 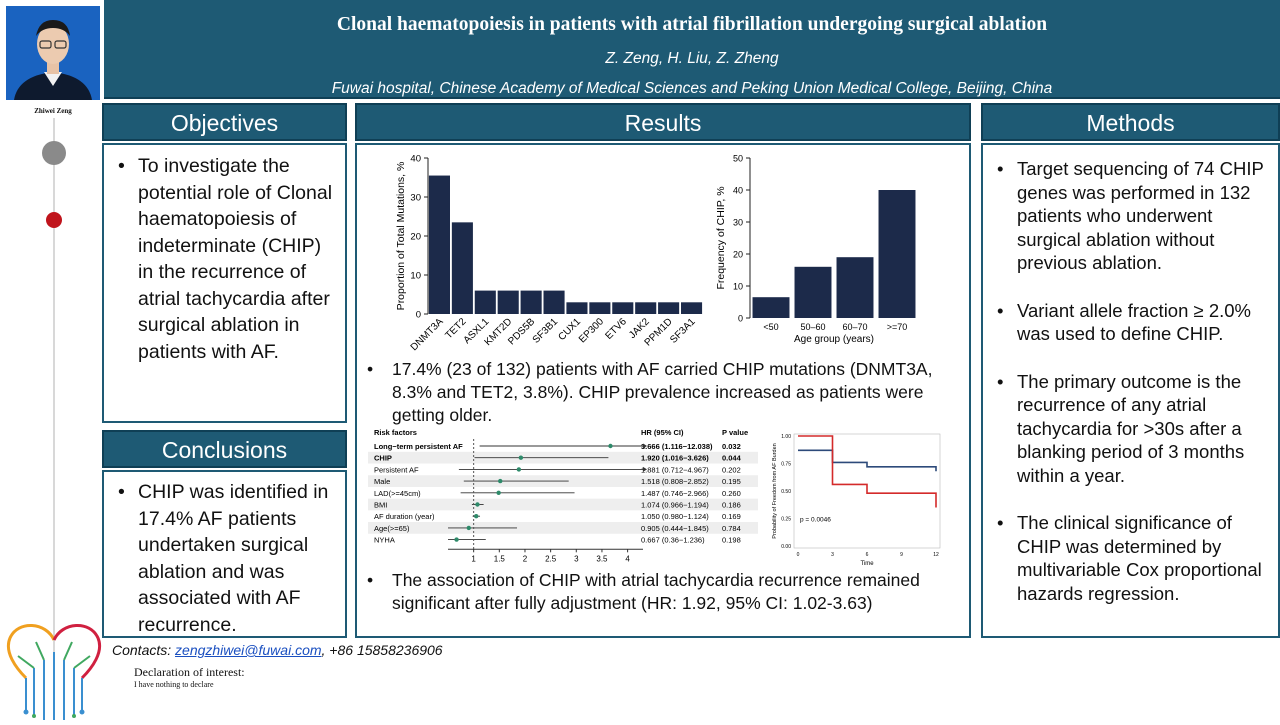 What do you see at coordinates (675, 469) in the screenshot?
I see `forest-hr-text: 1.881 (0.712−4.967)` at bounding box center [675, 469].